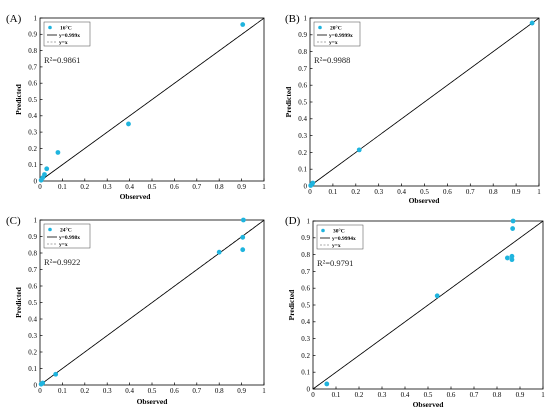  Describe the element at coordinates (332, 60) in the screenshot. I see `r-squared-annotation: R²=0.9988` at that location.